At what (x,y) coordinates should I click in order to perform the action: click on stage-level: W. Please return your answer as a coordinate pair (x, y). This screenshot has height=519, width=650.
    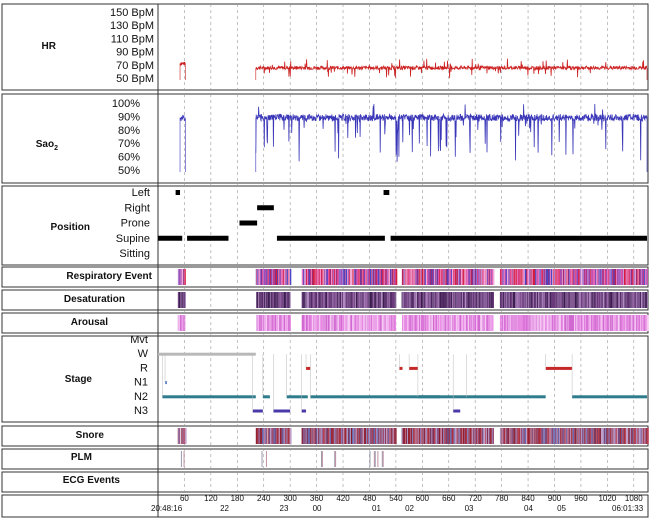
    Looking at the image, I should click on (143, 354).